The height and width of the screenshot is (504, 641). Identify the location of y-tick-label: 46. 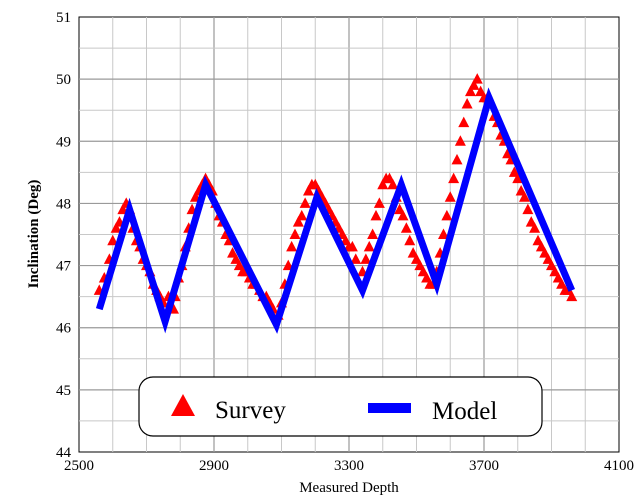
(64, 329).